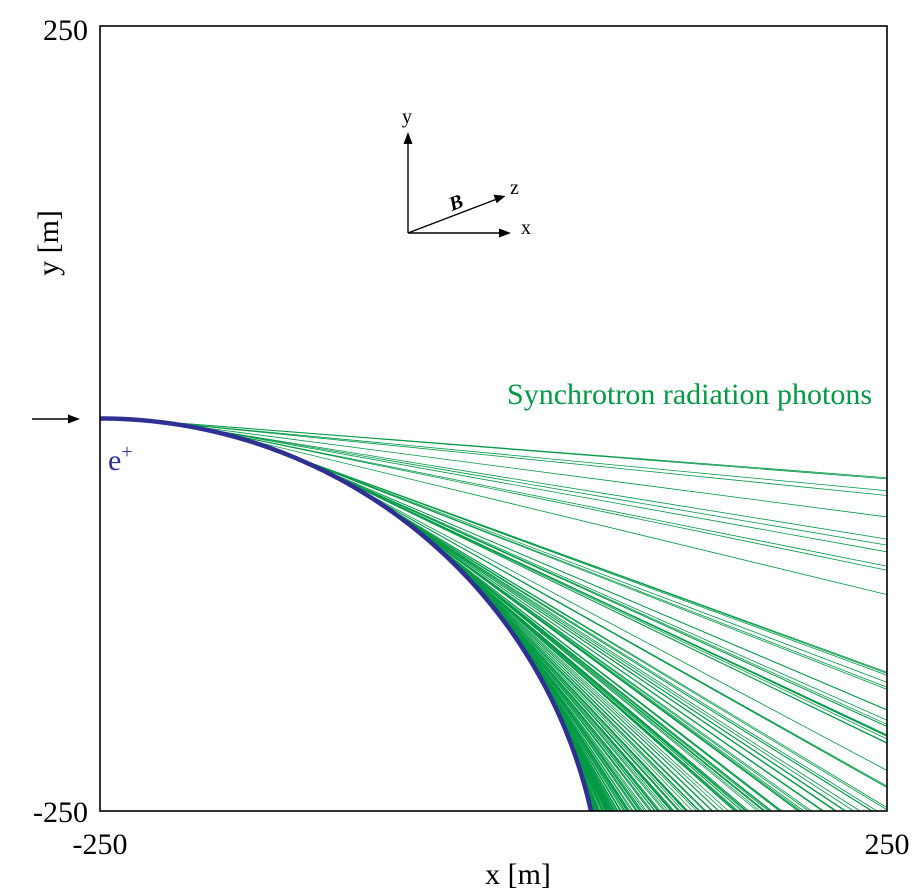 The width and height of the screenshot is (921, 896). I want to click on y-axis-label: y [m], so click(48, 243).